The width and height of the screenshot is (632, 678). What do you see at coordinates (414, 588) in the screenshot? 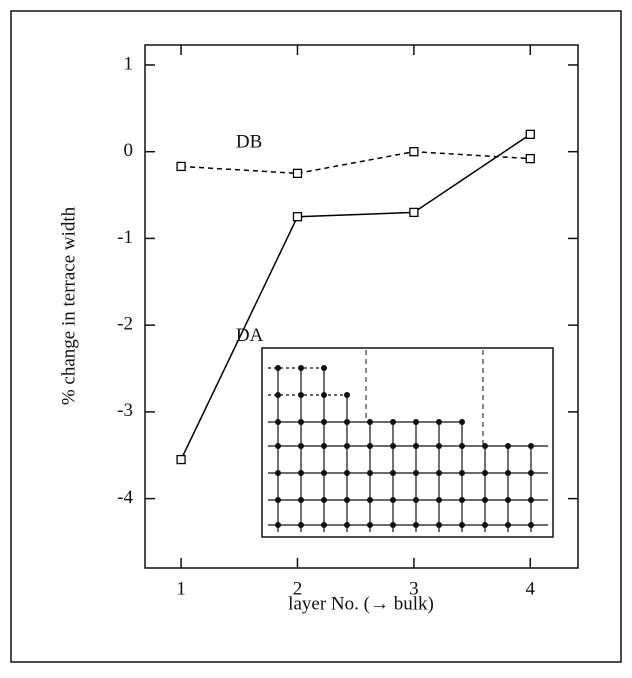
I see `x-tick-label: 3` at bounding box center [414, 588].